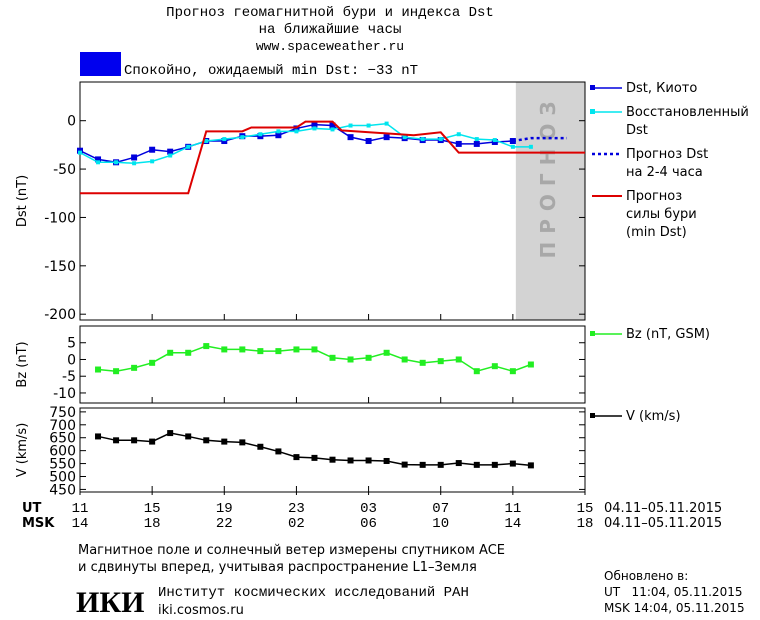 This screenshot has height=620, width=760. What do you see at coordinates (62, 477) in the screenshot?
I see `y-tick-label: 500` at bounding box center [62, 477].